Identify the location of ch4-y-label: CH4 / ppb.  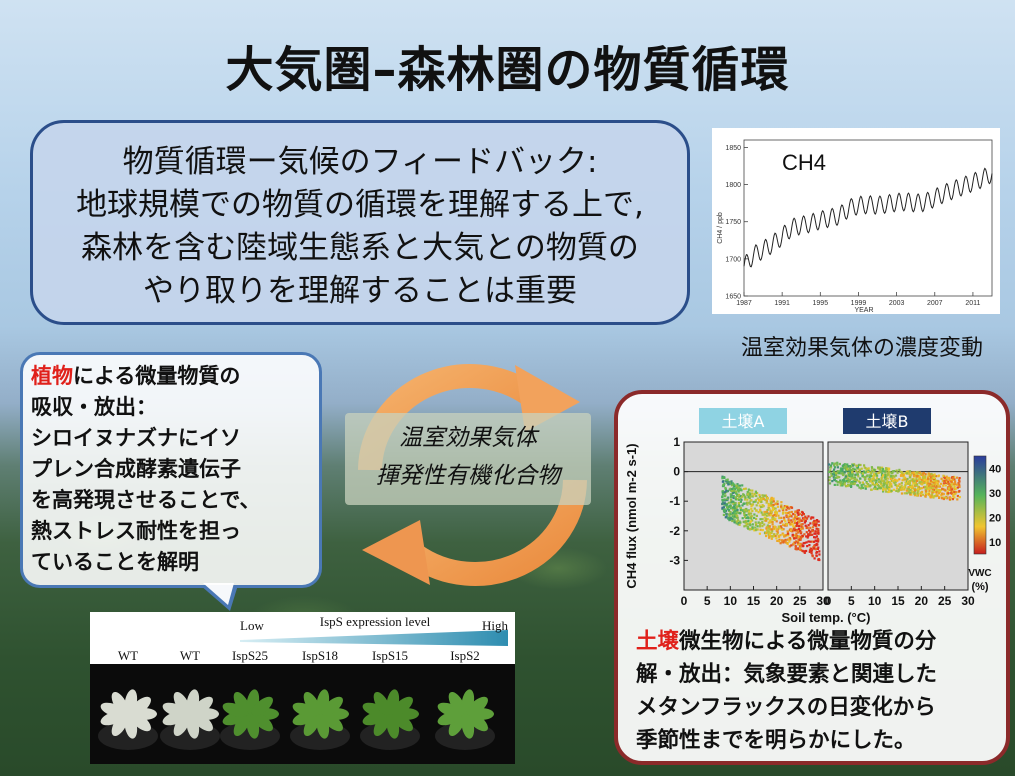
(720, 228).